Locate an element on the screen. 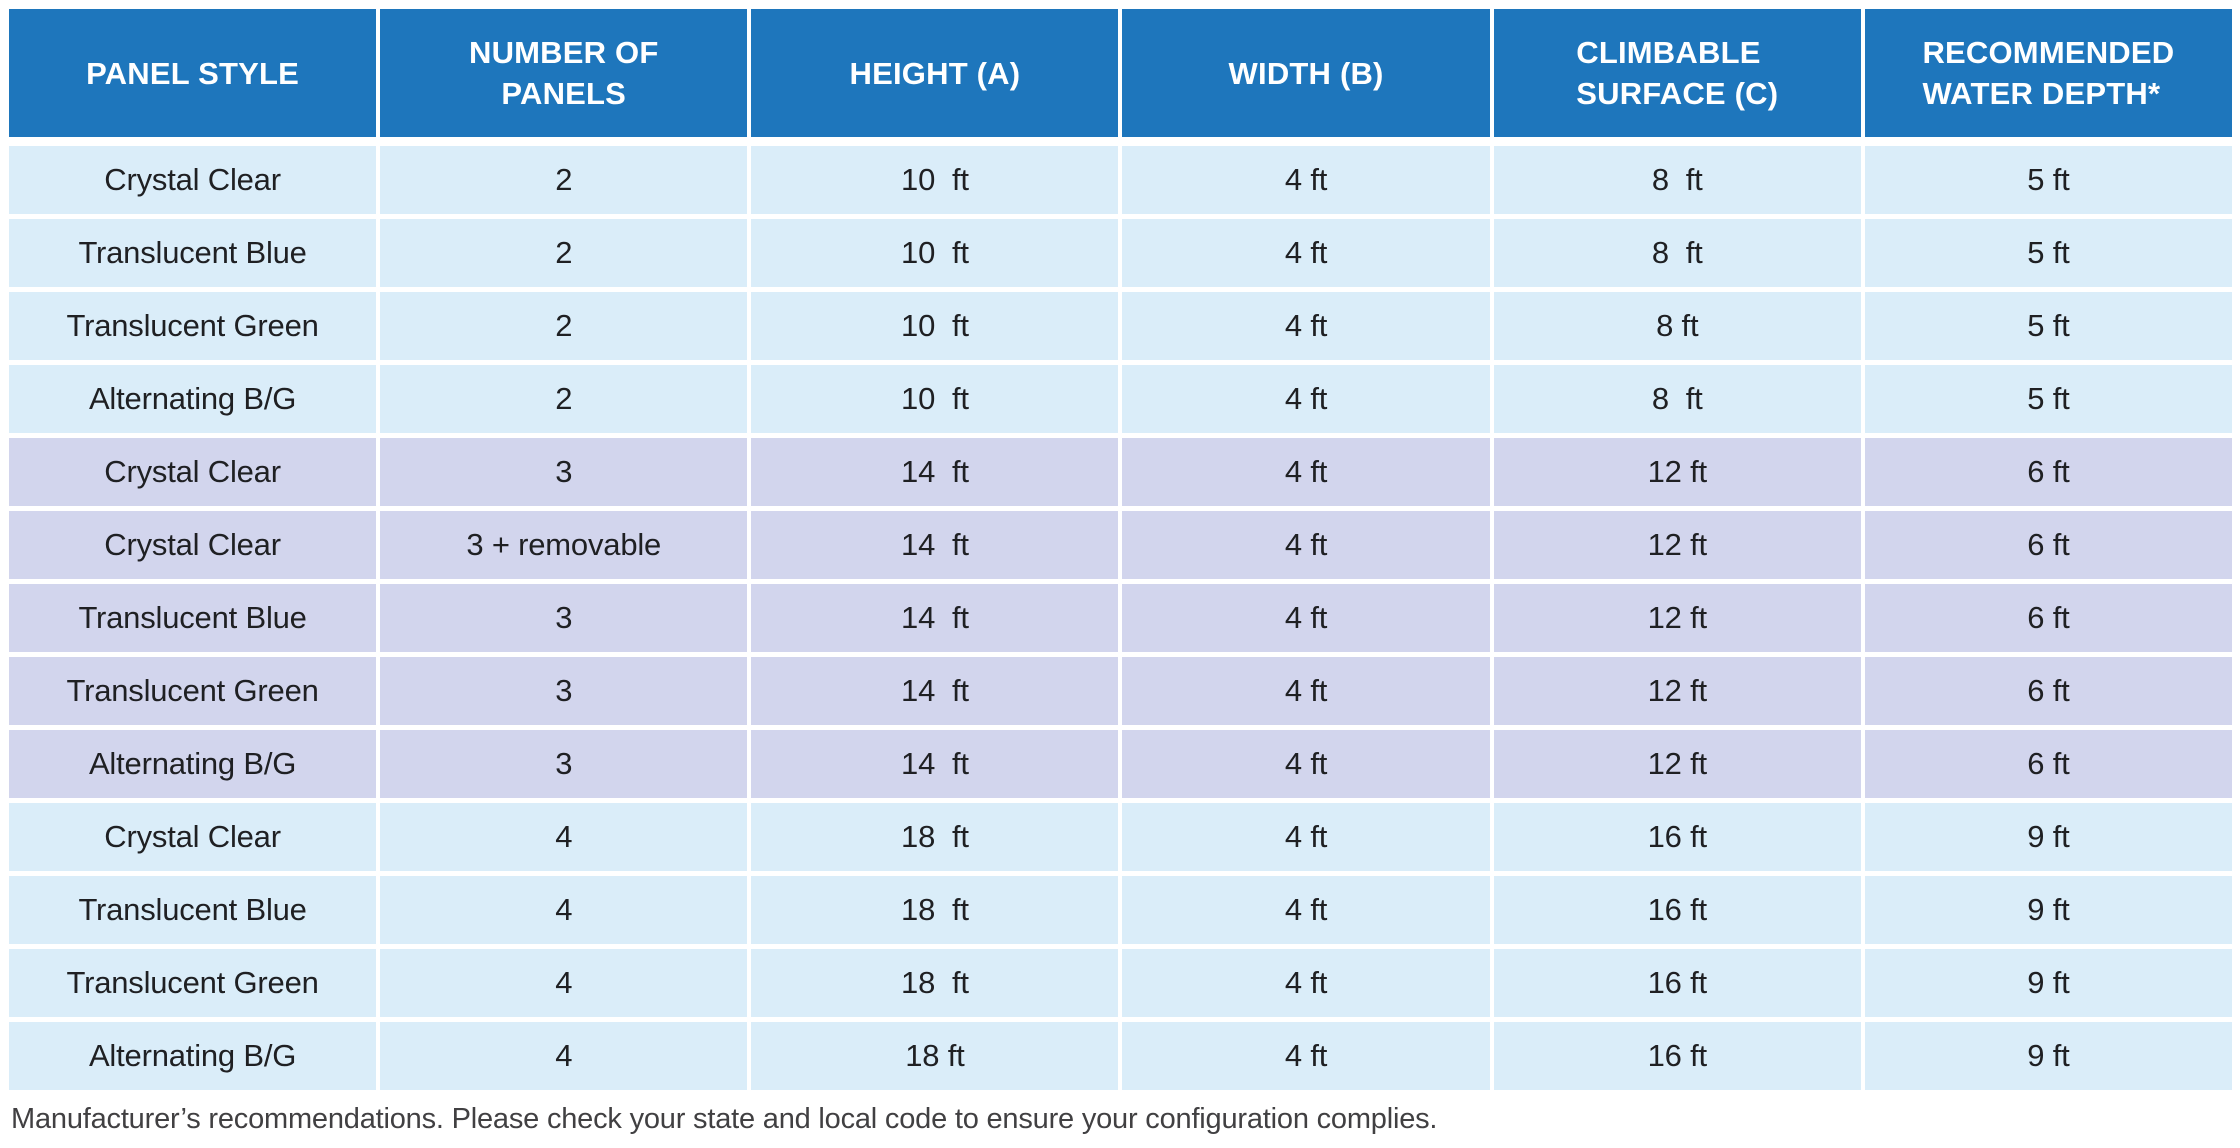 The image size is (2240, 1148). column-header-label: PANEL STYLE is located at coordinates (193, 73).